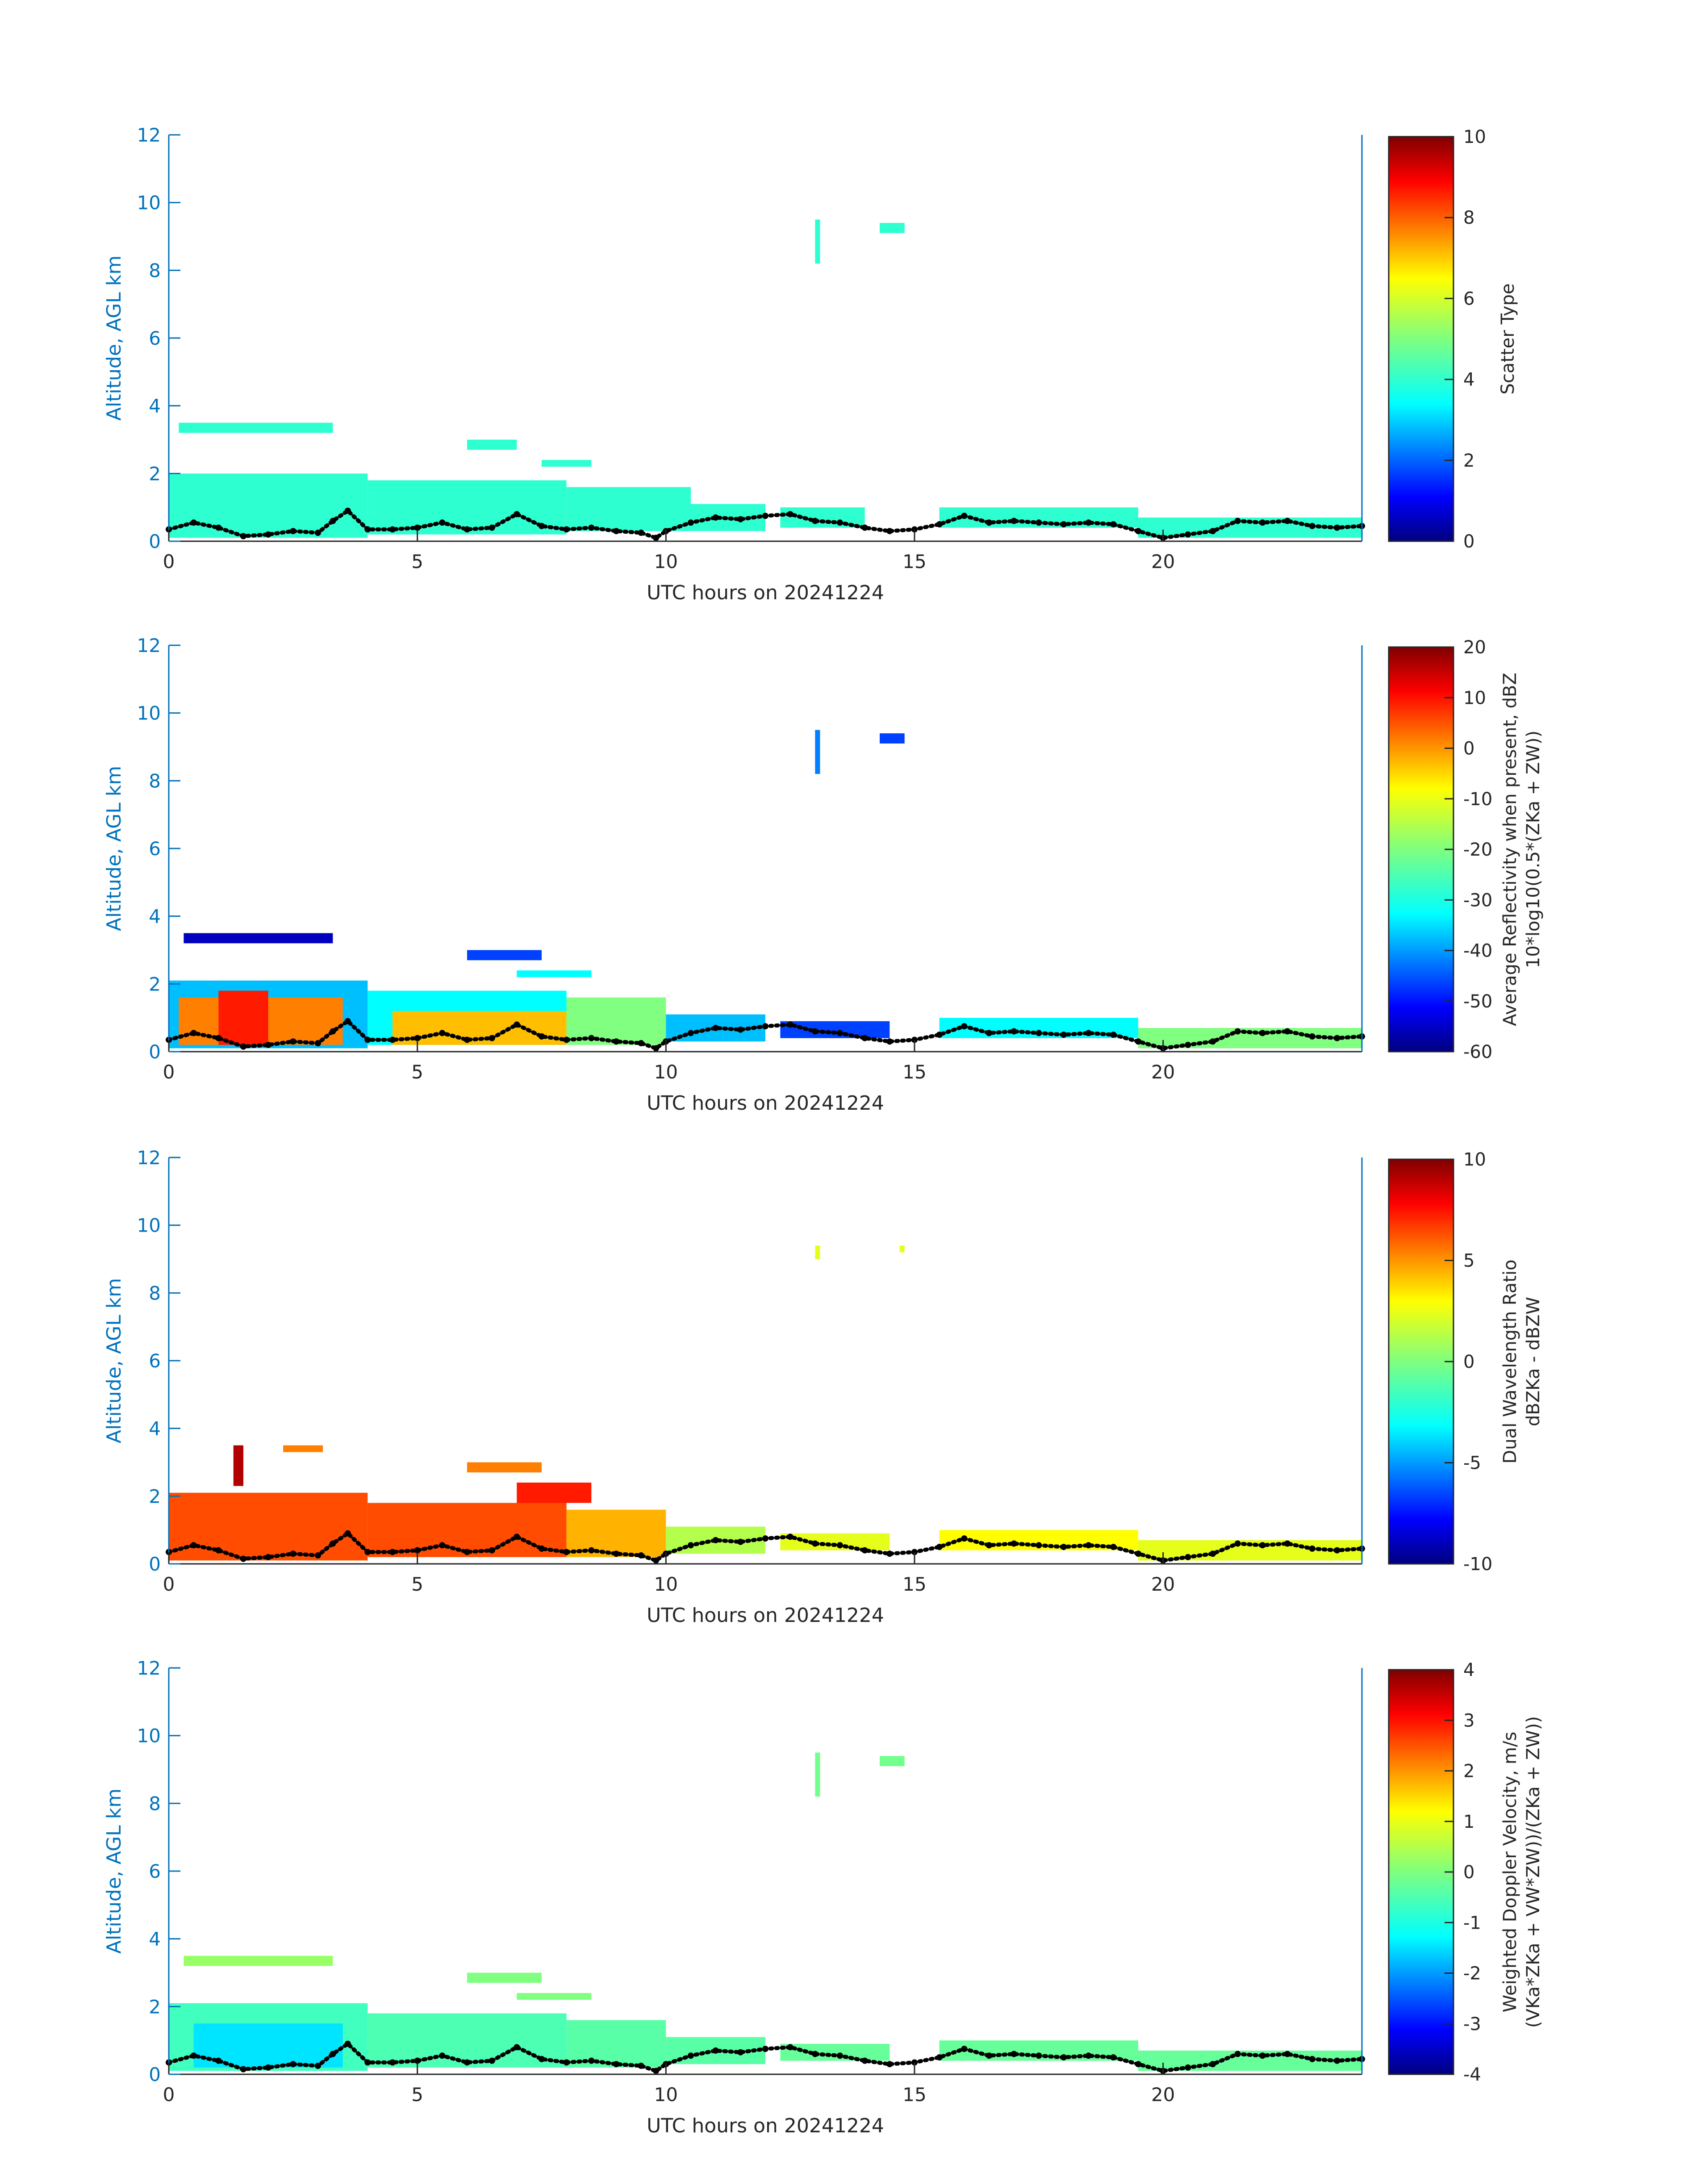  I want to click on colorbar-label: Scatter Type, so click(1508, 339).